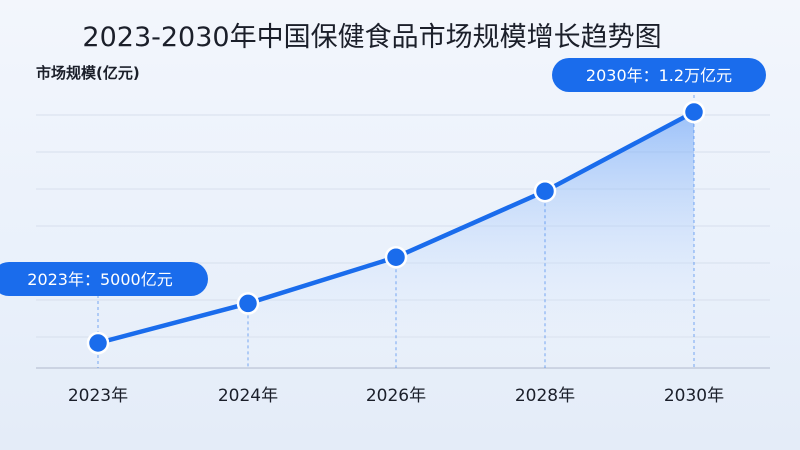 This screenshot has height=450, width=800. I want to click on x-tick-labels: 2023年 2024年 2026年 2028年 2030年, so click(396, 396).